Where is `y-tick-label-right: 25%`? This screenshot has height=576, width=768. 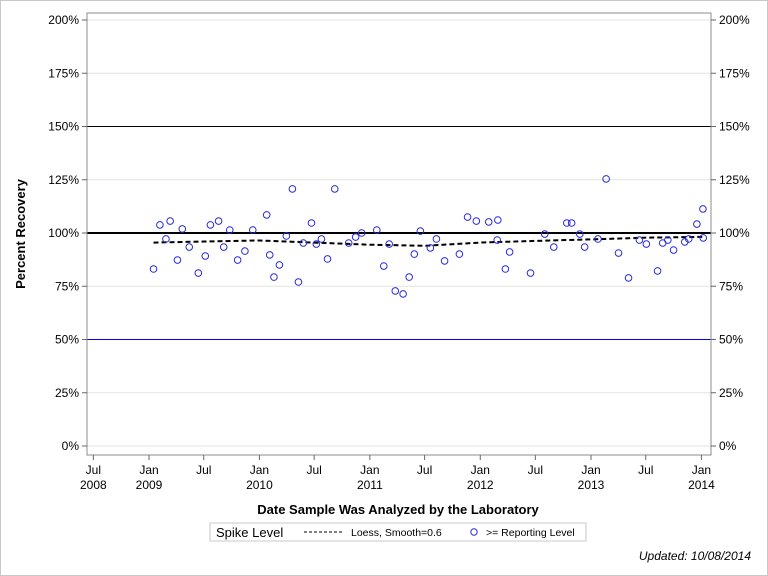
y-tick-label-right: 25% is located at coordinates (731, 393).